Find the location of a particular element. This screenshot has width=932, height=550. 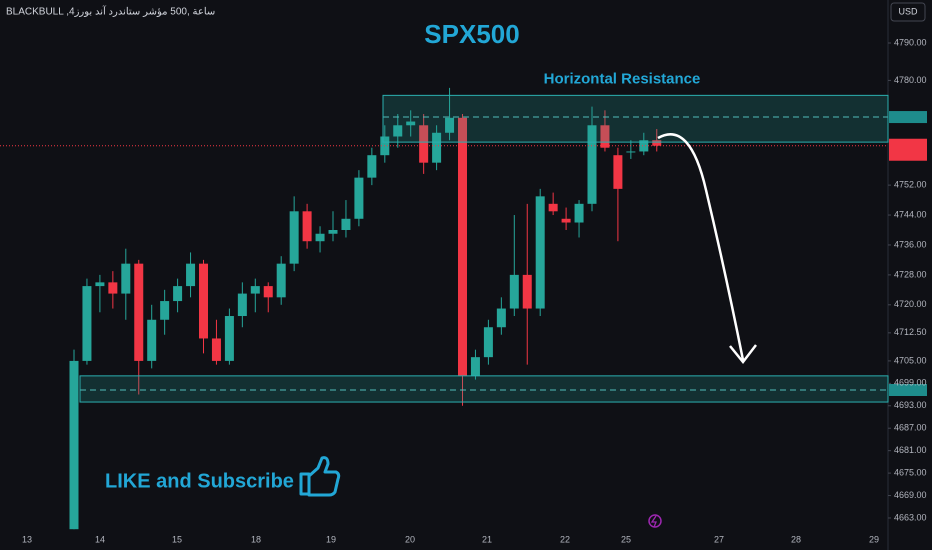

currency-label: USD is located at coordinates (908, 11).